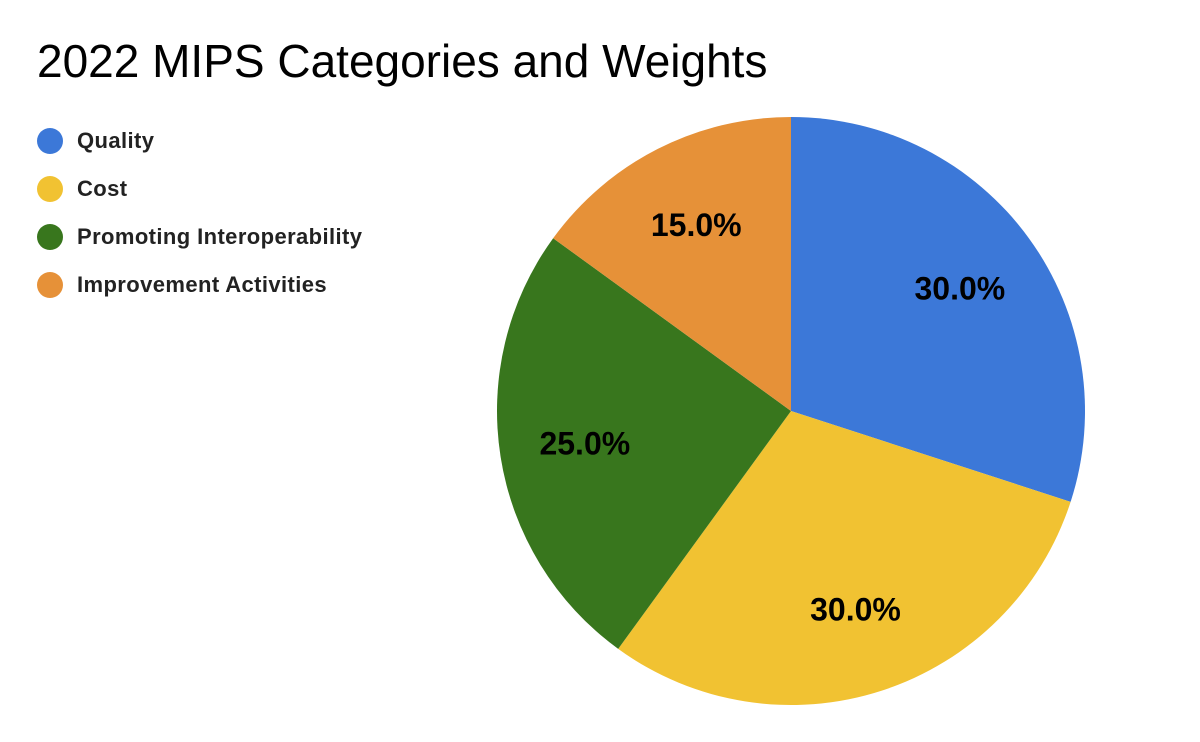 This screenshot has height=742, width=1200. I want to click on pie-label-improvement-activities: 15.0%, so click(696, 225).